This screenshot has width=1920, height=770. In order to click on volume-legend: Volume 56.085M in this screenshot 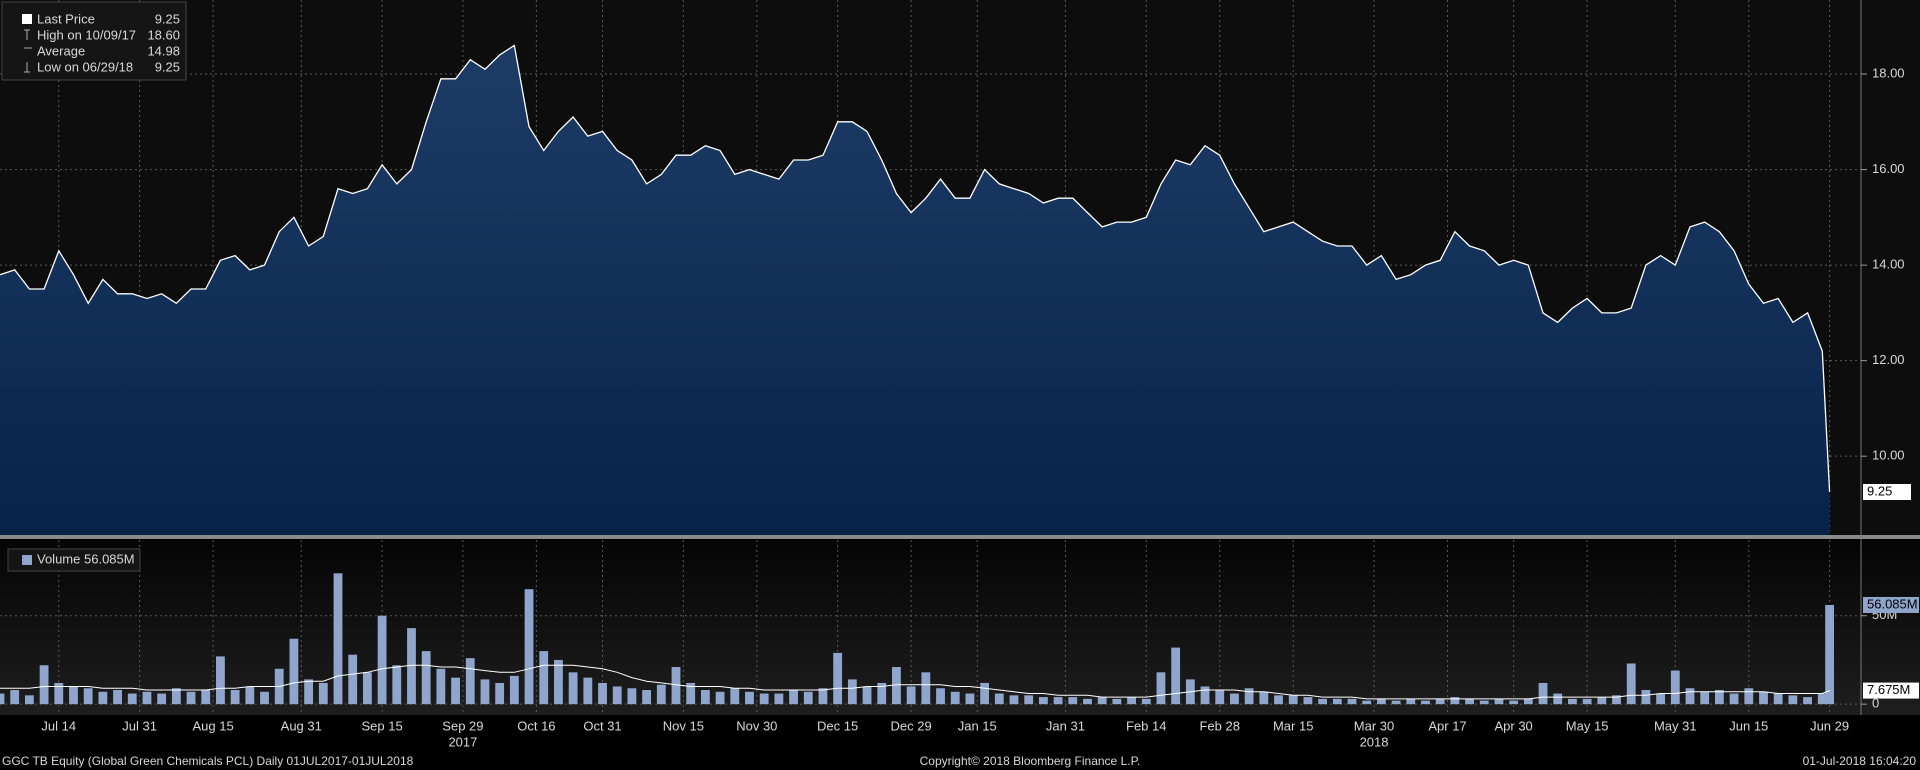, I will do `click(74, 560)`.